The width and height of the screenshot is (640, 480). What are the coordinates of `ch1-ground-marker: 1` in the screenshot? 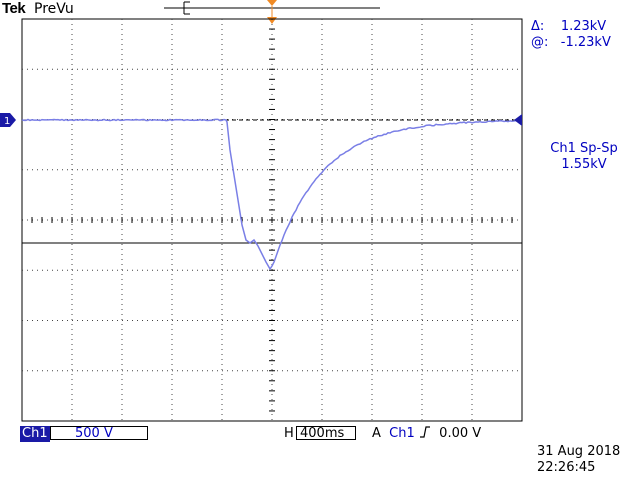 It's located at (9, 121).